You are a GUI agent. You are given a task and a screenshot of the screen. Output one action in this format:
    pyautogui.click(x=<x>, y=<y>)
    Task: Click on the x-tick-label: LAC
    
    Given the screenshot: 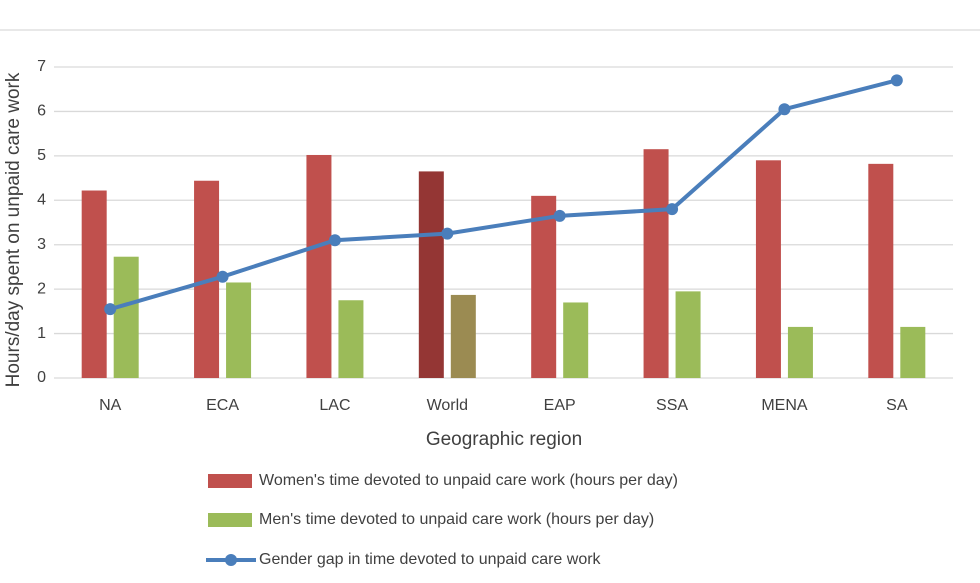 What is the action you would take?
    pyautogui.click(x=334, y=405)
    